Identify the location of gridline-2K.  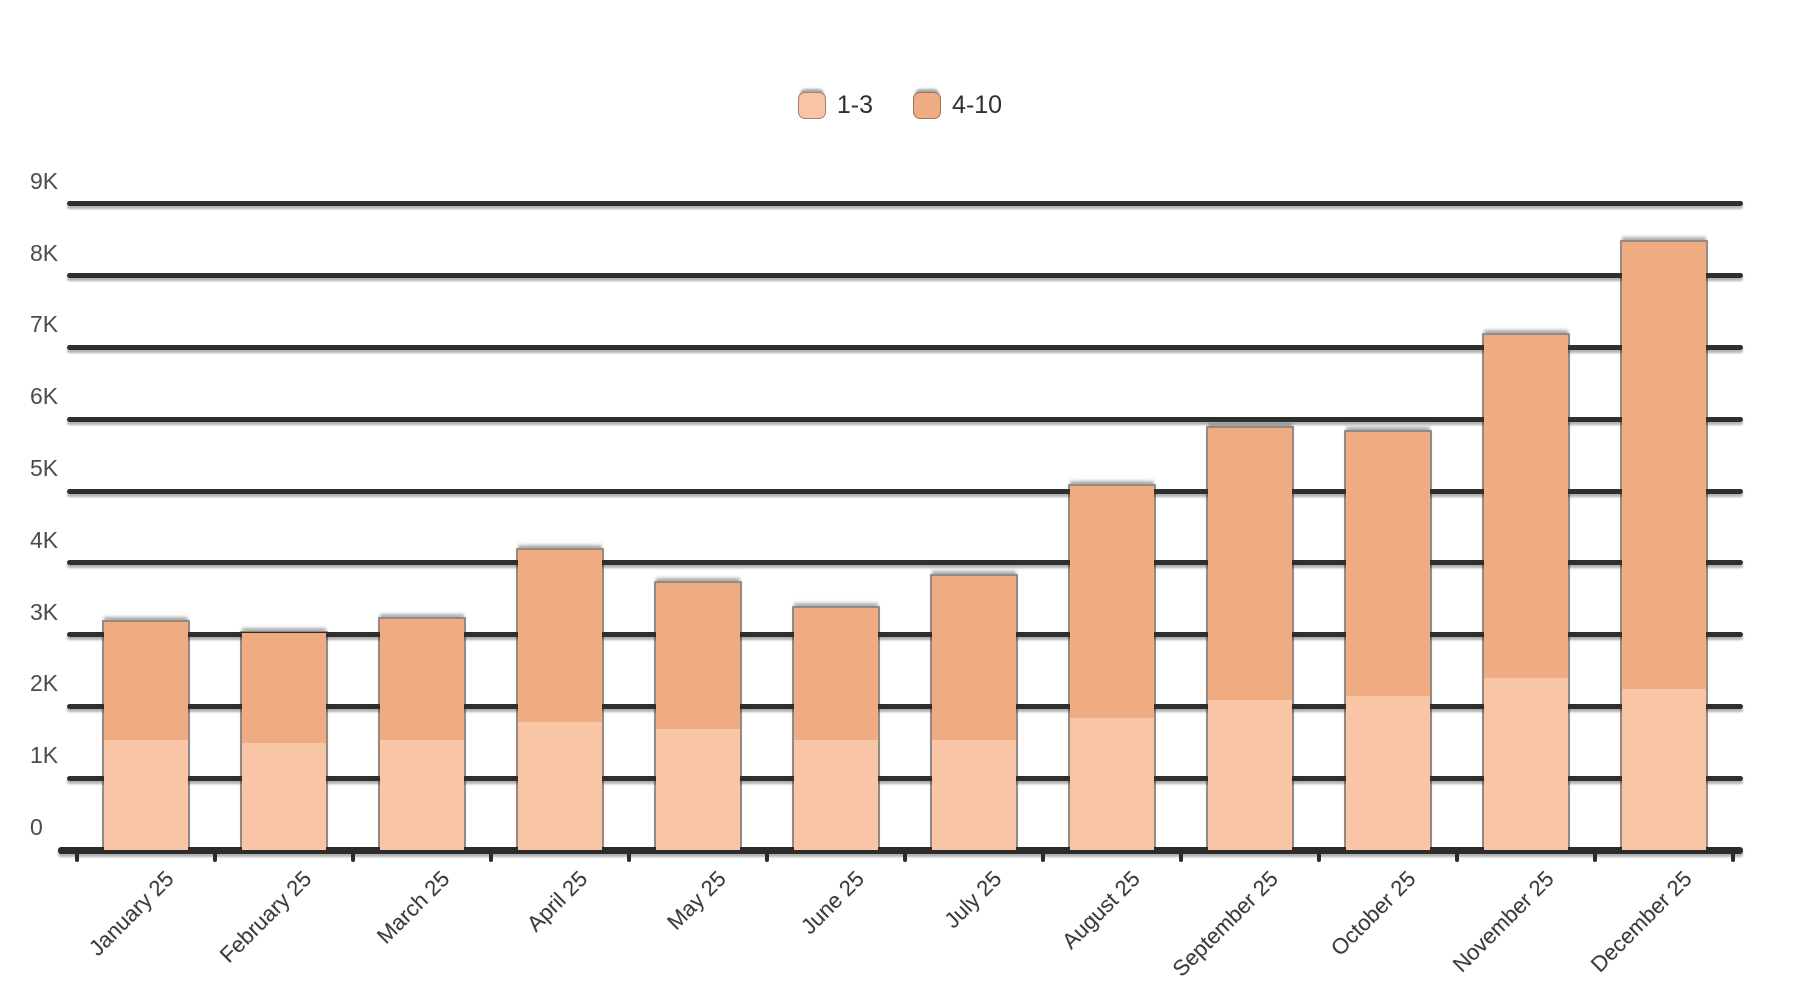
(905, 706).